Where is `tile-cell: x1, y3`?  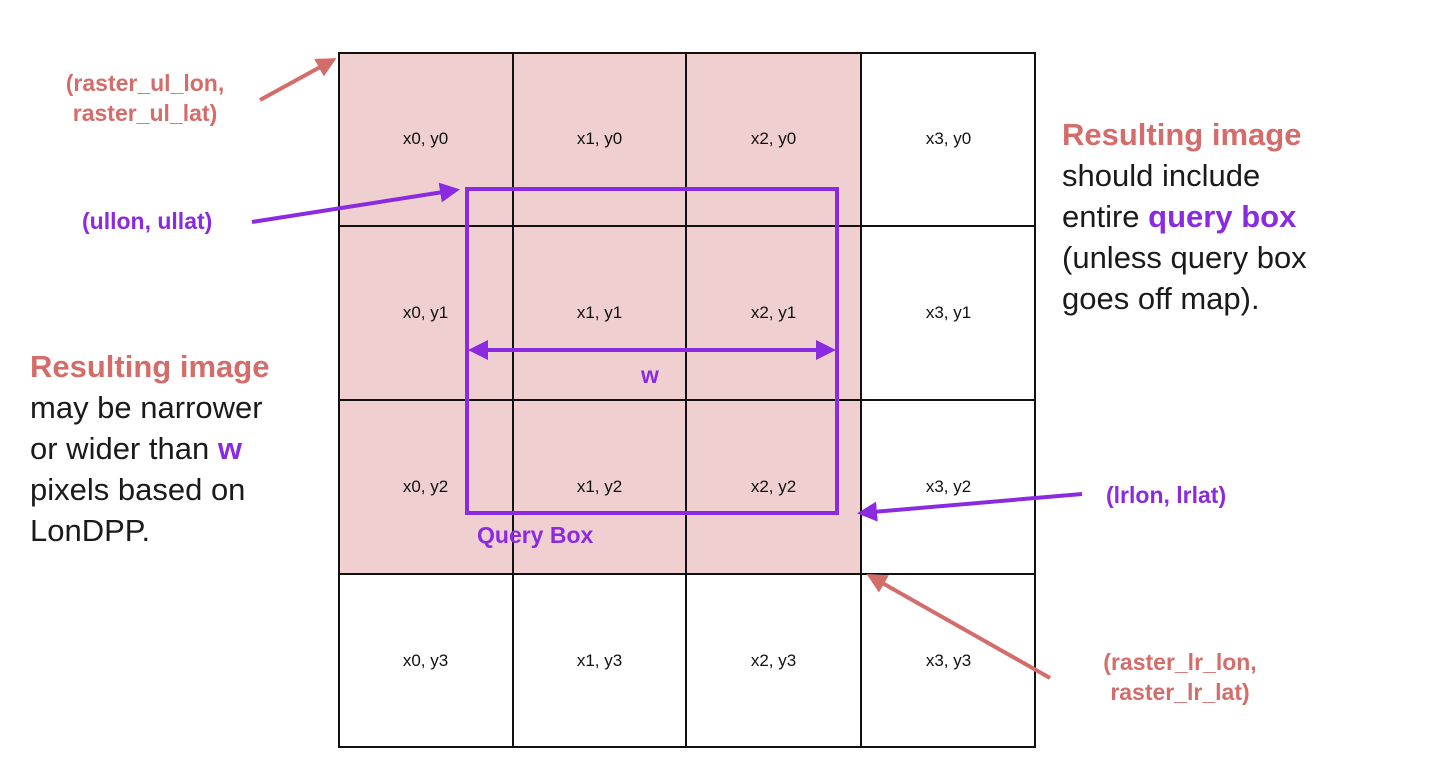
tile-cell: x1, y3 is located at coordinates (599, 660).